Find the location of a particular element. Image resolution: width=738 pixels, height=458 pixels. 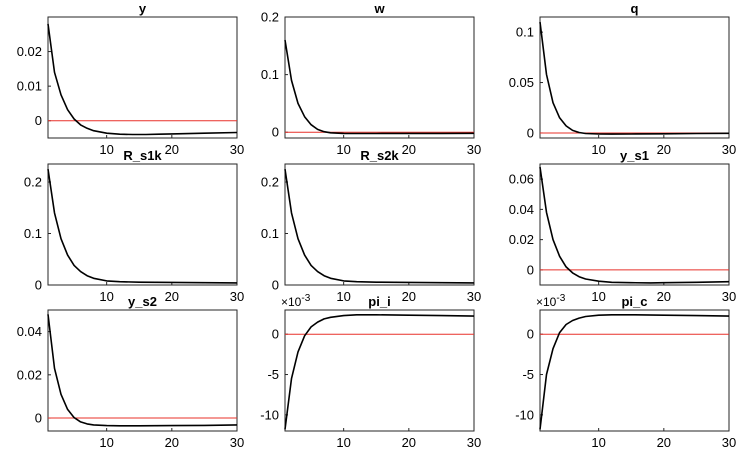

subplot-title: y_s2 is located at coordinates (142, 301).